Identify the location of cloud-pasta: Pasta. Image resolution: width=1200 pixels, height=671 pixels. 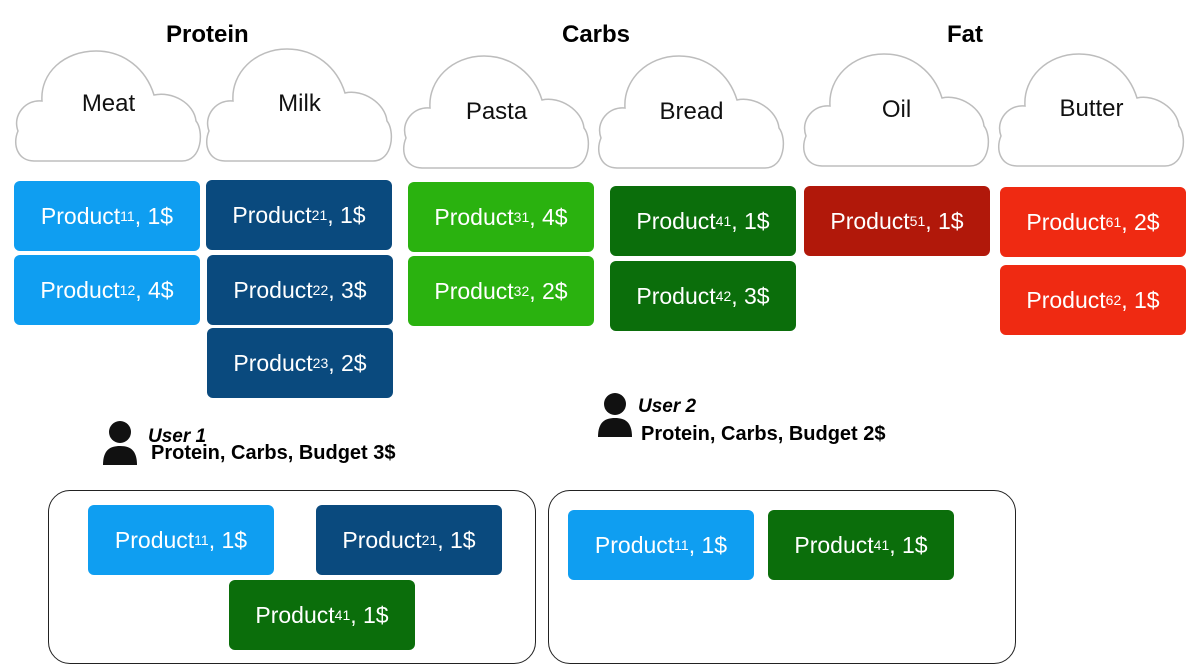
(496, 111).